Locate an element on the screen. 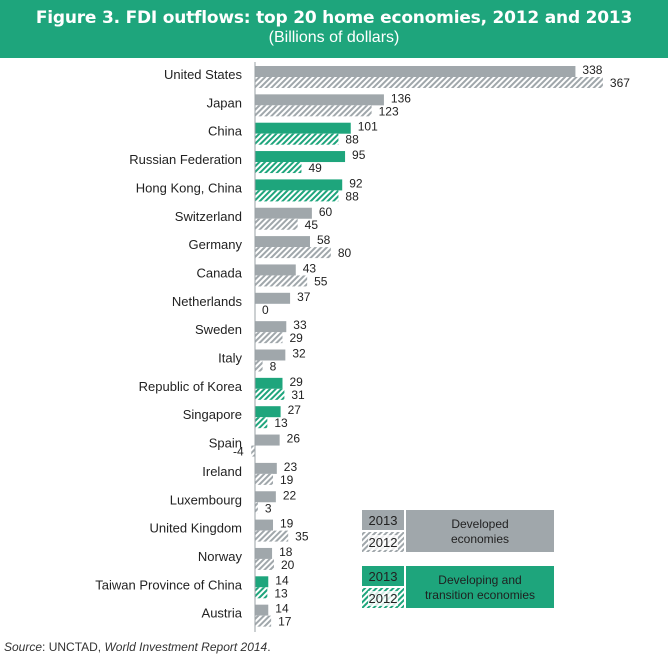  chart-subtitle: (Billions of dollars) is located at coordinates (334, 37).